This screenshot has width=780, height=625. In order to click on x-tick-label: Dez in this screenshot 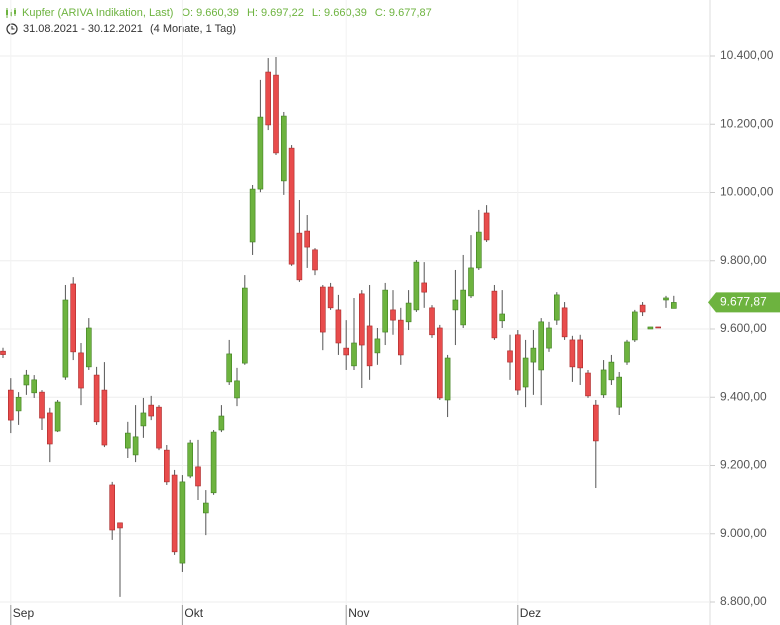, I will do `click(530, 613)`.